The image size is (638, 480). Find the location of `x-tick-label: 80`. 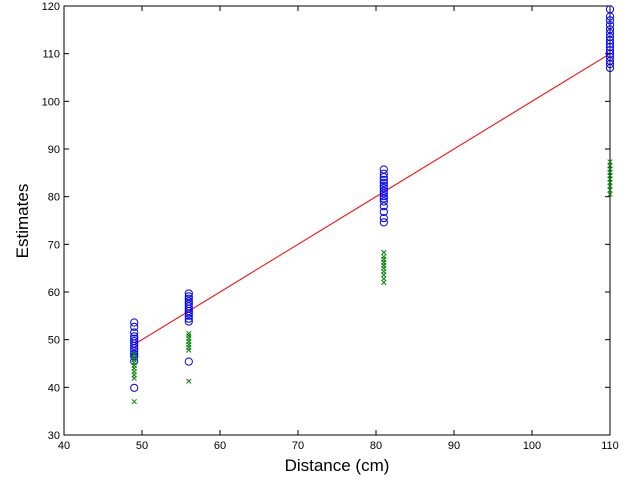

x-tick-label: 80 is located at coordinates (376, 446).